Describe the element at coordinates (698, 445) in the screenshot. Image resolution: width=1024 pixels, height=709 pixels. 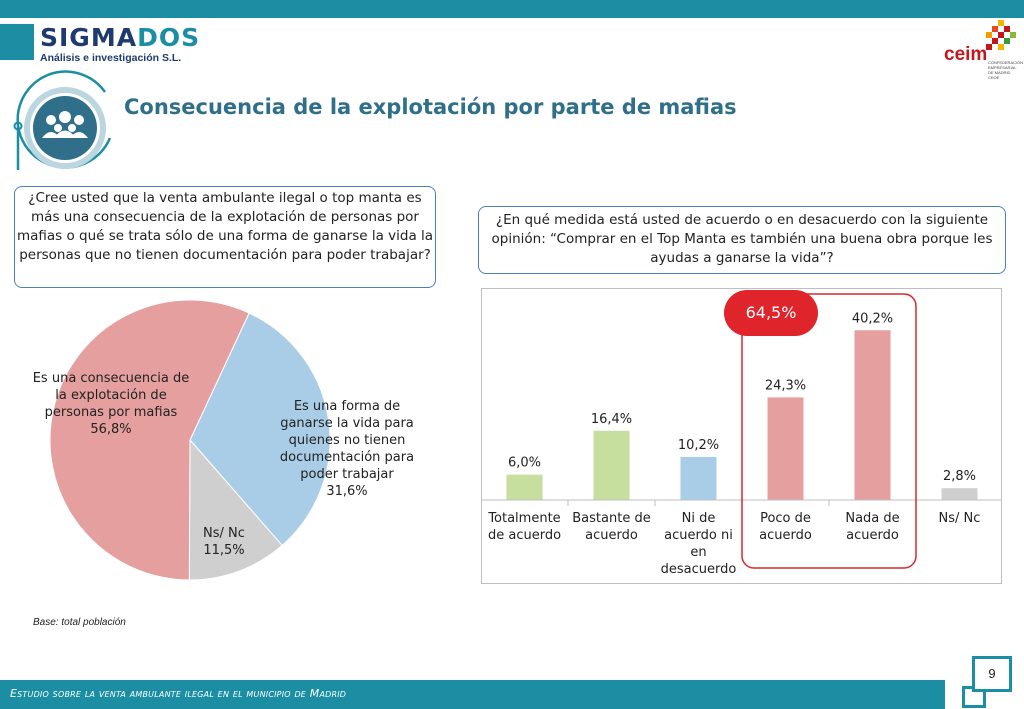
I see `bar-value-label-2: 10,2%` at that location.